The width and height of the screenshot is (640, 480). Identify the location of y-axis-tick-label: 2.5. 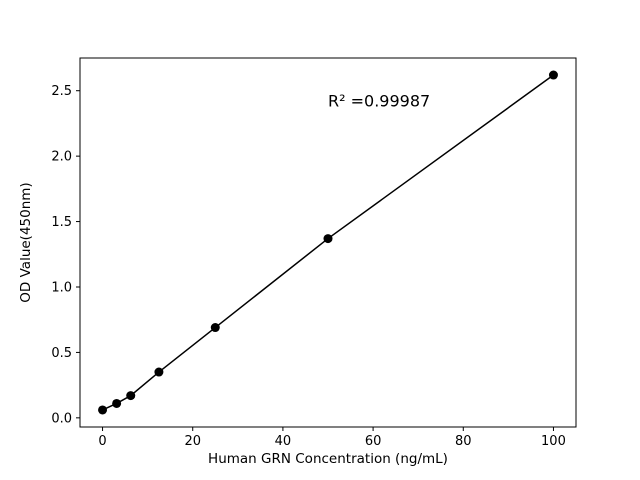
(61, 91).